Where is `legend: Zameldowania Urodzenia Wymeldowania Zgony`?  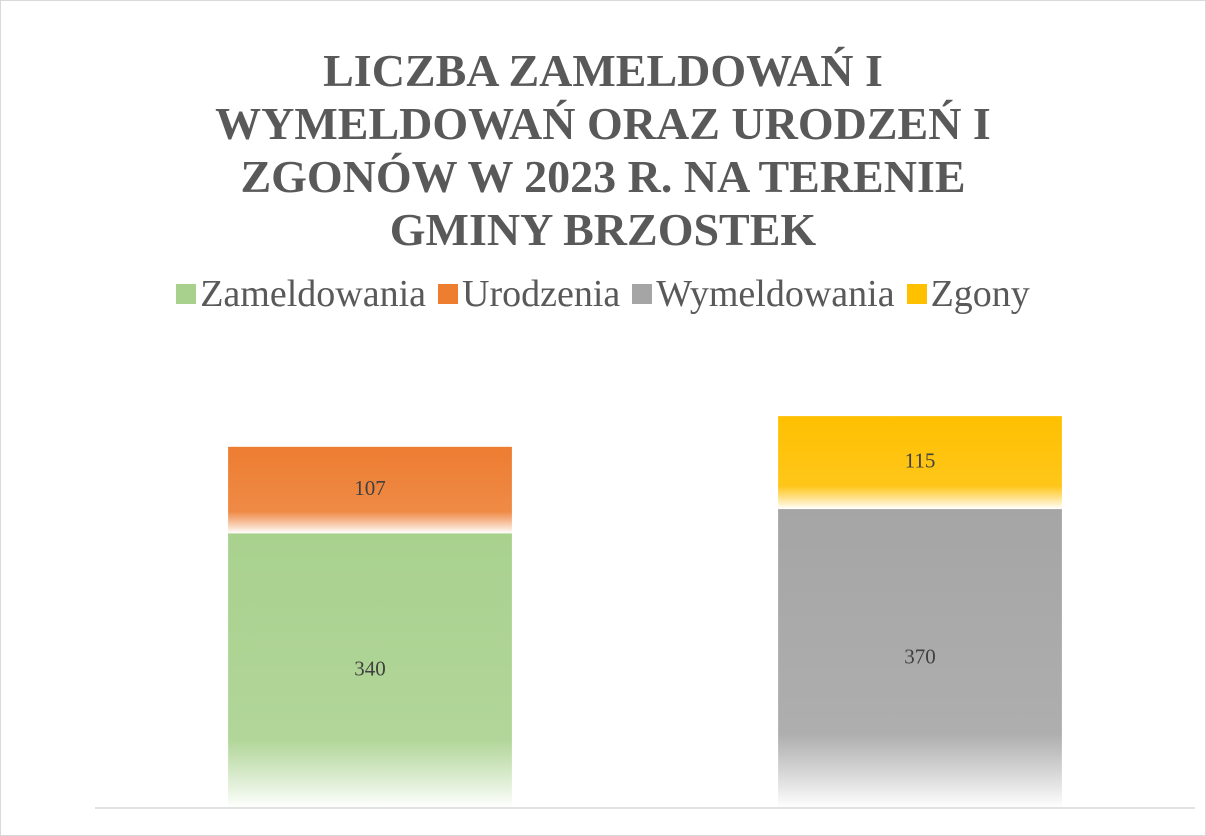 legend: Zameldowania Urodzenia Wymeldowania Zgony is located at coordinates (603, 294).